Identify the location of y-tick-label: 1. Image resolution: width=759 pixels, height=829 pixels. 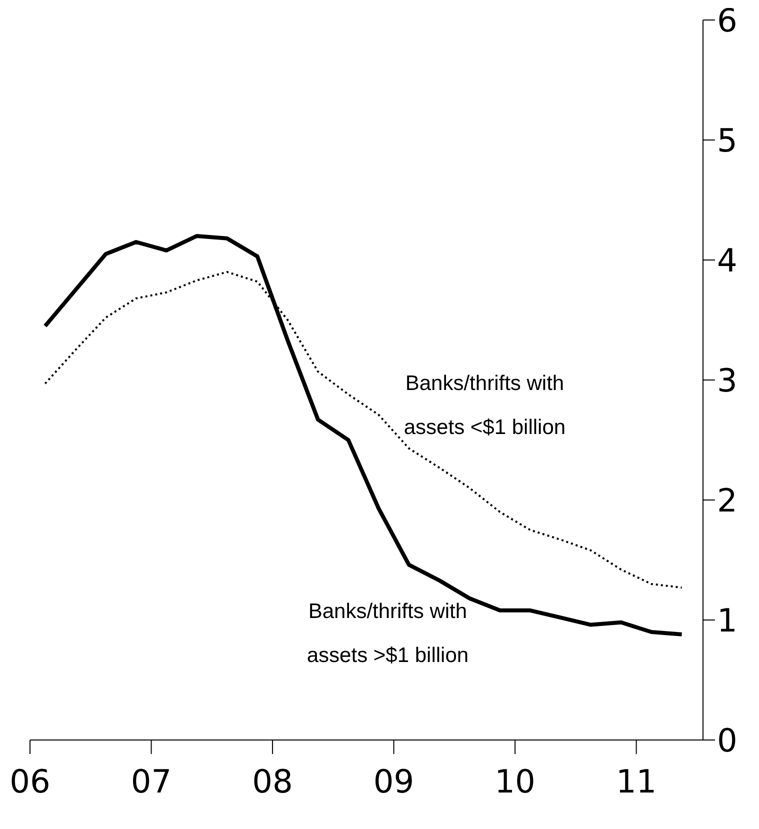
(727, 620).